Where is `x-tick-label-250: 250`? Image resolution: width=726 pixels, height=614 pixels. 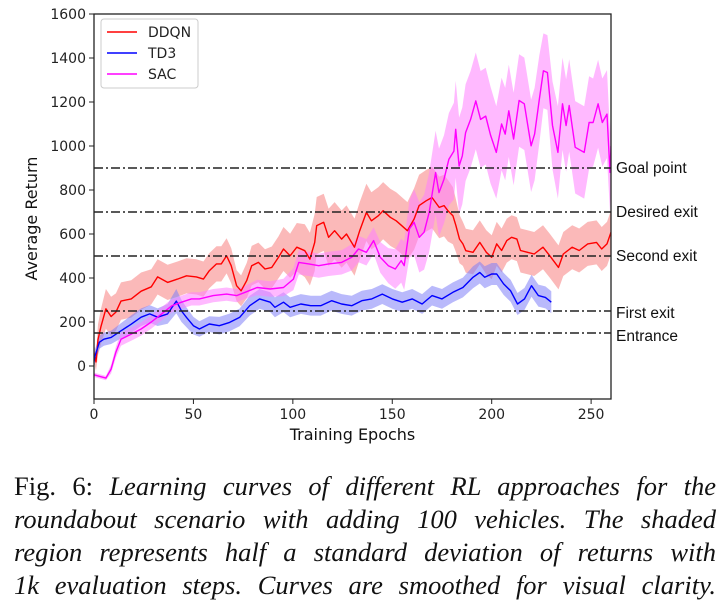 x-tick-label-250: 250 is located at coordinates (591, 415).